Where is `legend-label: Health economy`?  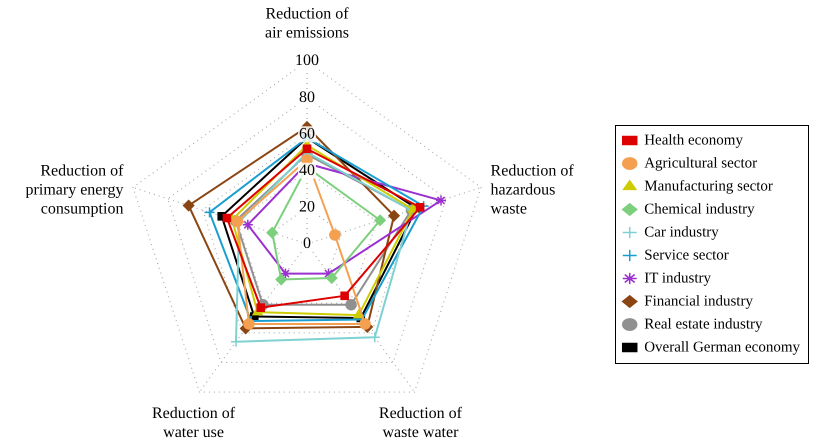
legend-label: Health economy is located at coordinates (694, 140).